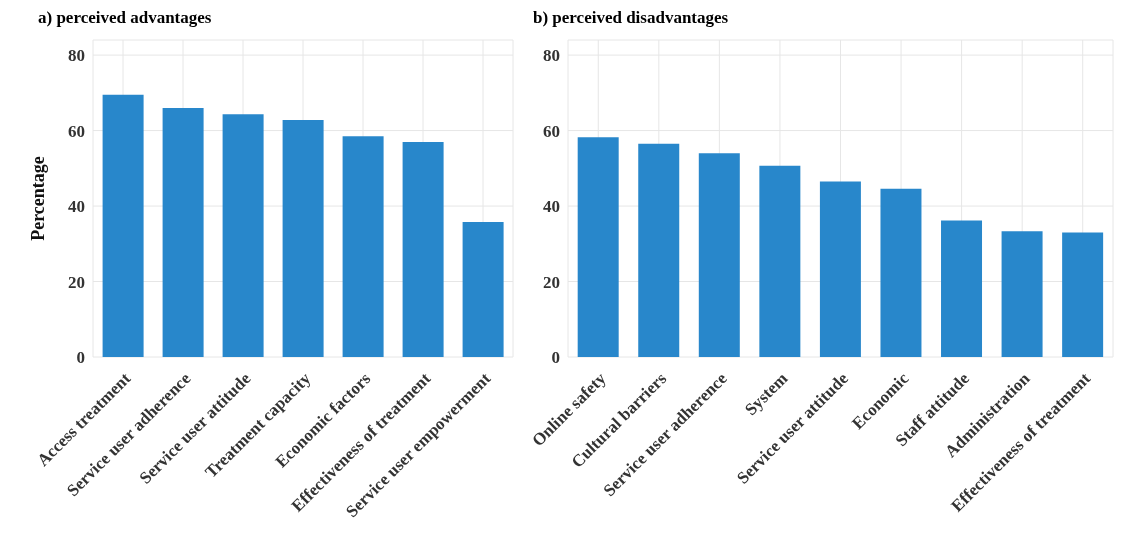  Describe the element at coordinates (125, 18) in the screenshot. I see `chart-title: a) perceived advantages` at that location.